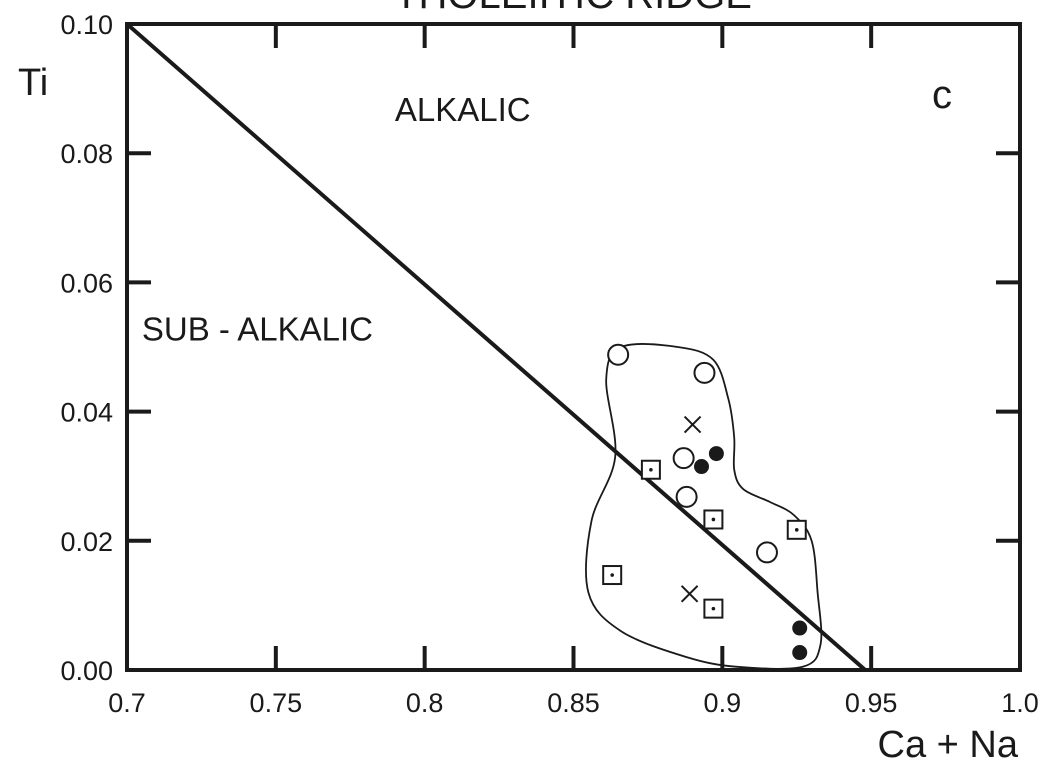  I want to click on y-tick-label: 0.08, so click(86, 154).